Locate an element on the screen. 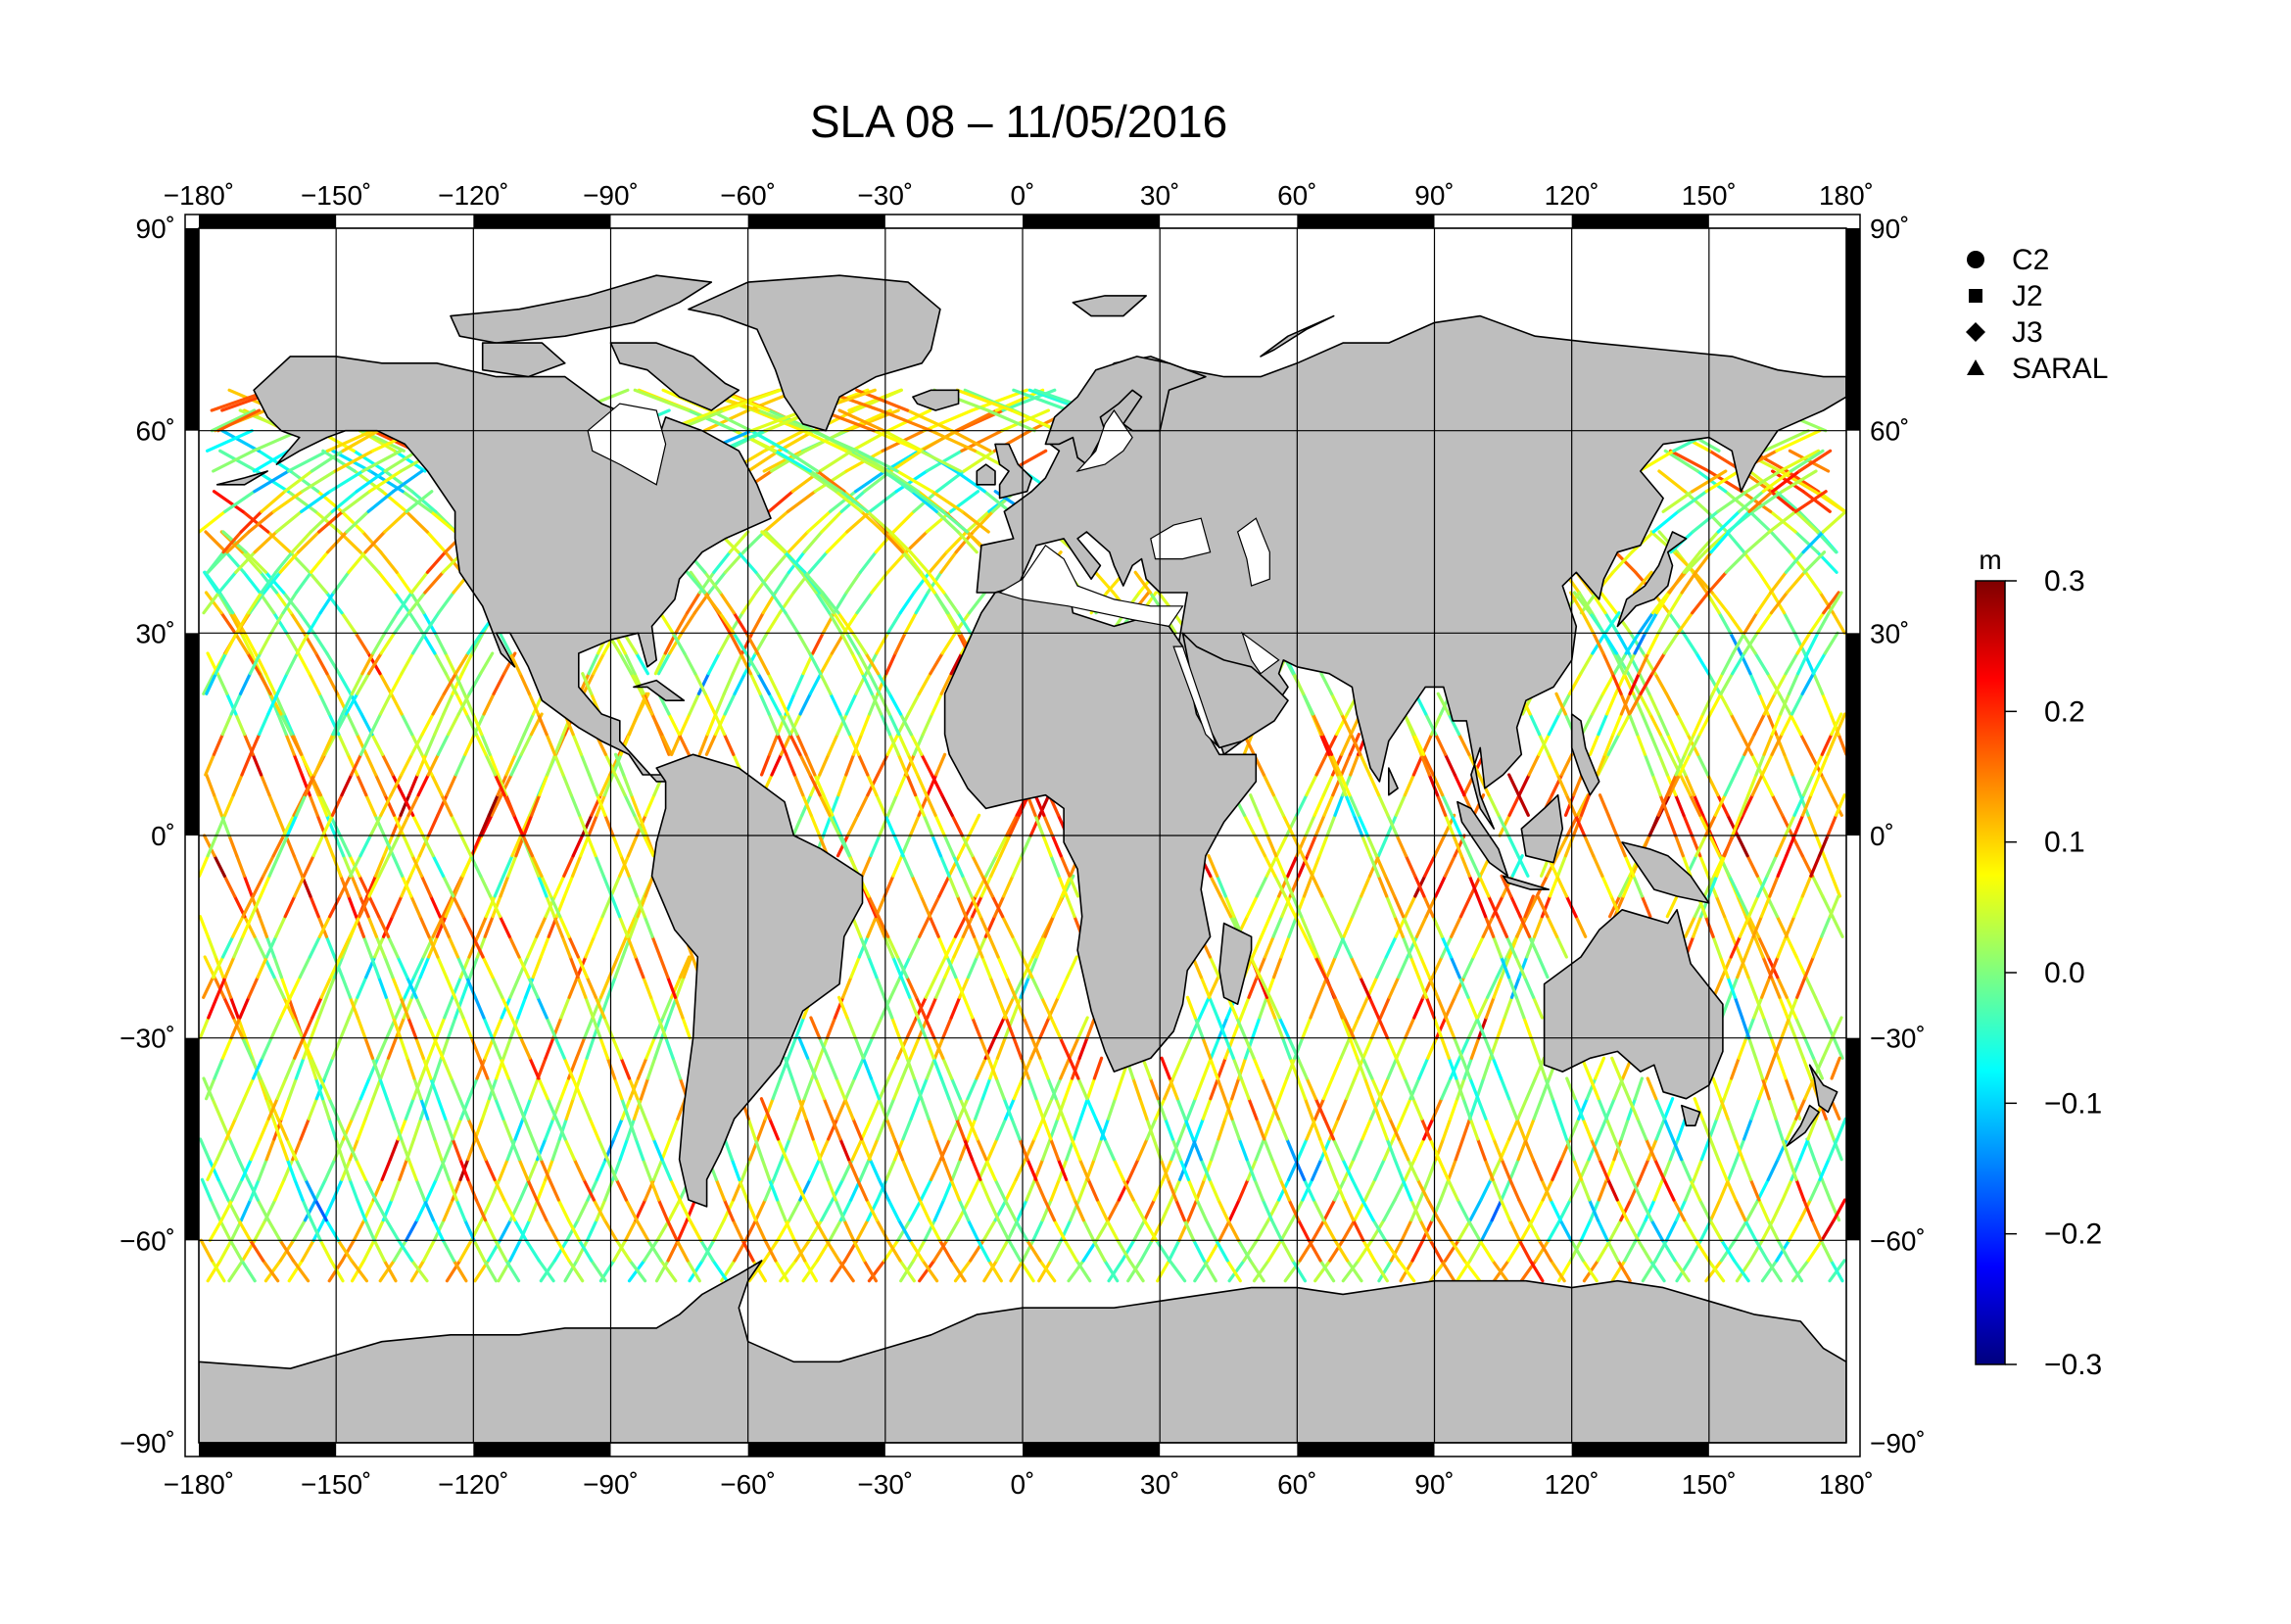 The height and width of the screenshot is (1624, 2291). land-madagascar is located at coordinates (1235, 963).